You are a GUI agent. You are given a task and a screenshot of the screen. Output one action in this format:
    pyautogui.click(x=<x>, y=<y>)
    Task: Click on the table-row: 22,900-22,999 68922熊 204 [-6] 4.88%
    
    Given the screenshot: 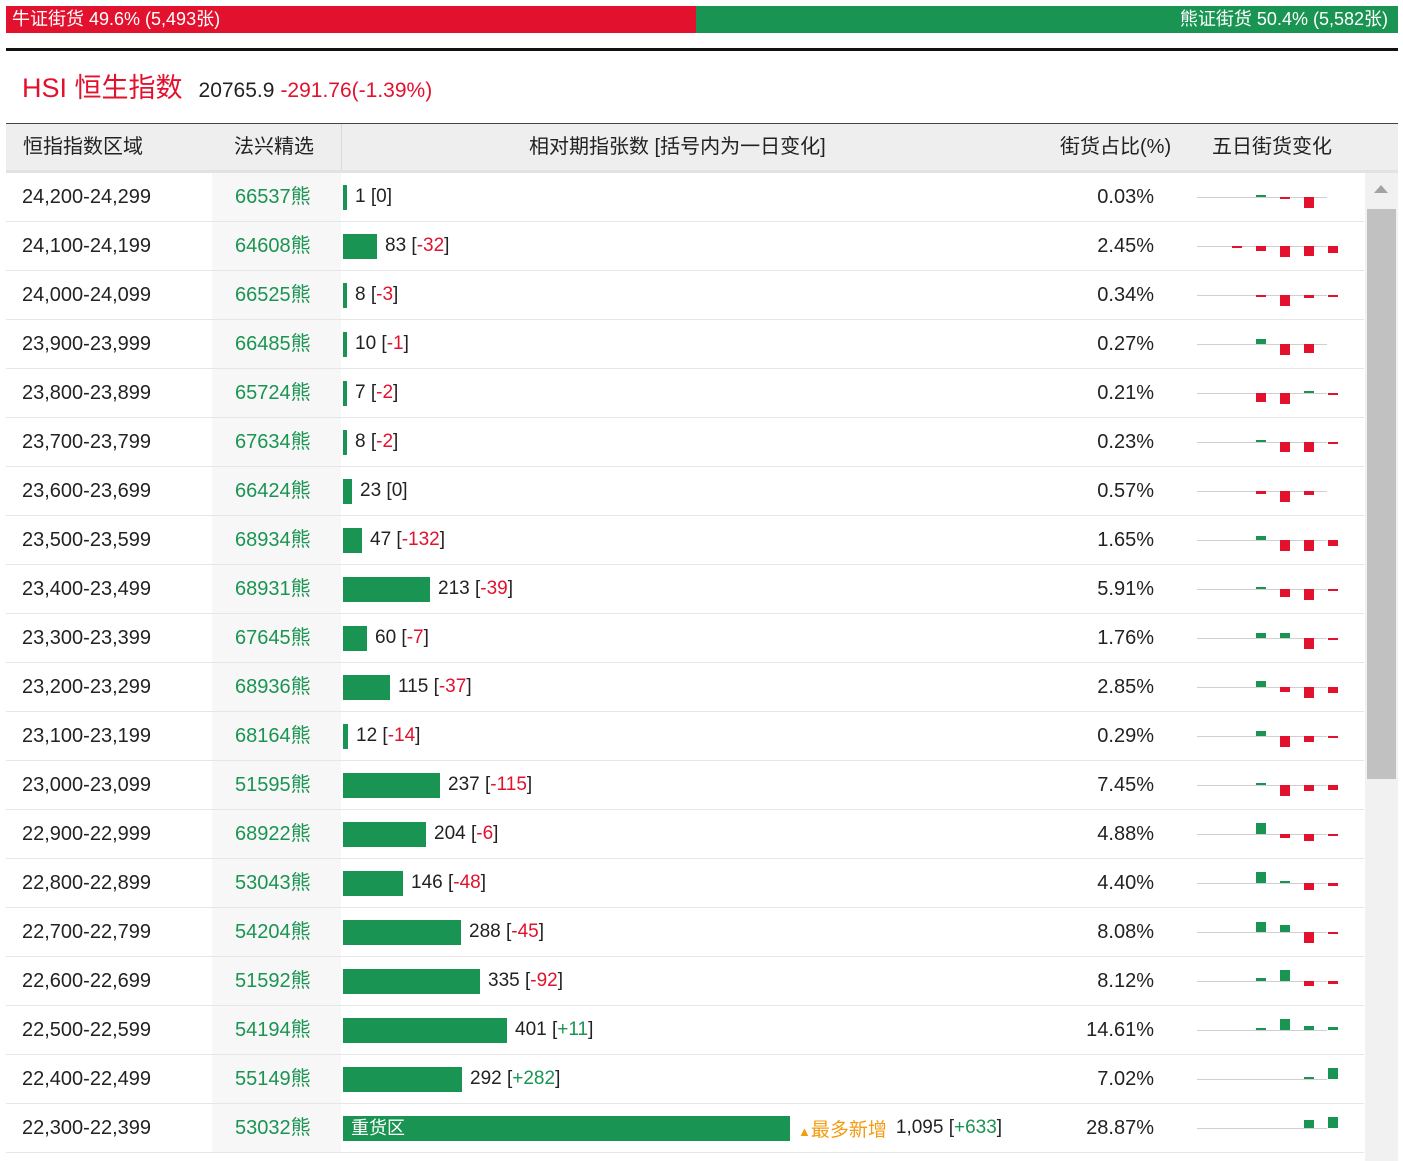 What is the action you would take?
    pyautogui.click(x=685, y=834)
    